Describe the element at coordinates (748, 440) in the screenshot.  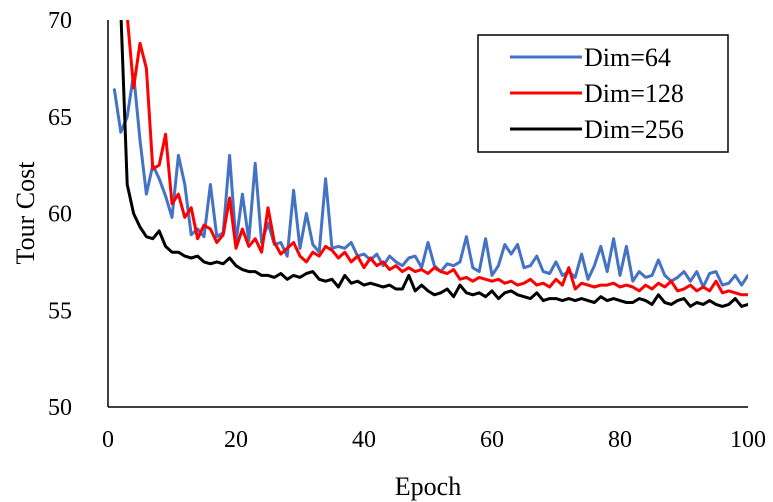
I see `x-tick-label: 100` at that location.